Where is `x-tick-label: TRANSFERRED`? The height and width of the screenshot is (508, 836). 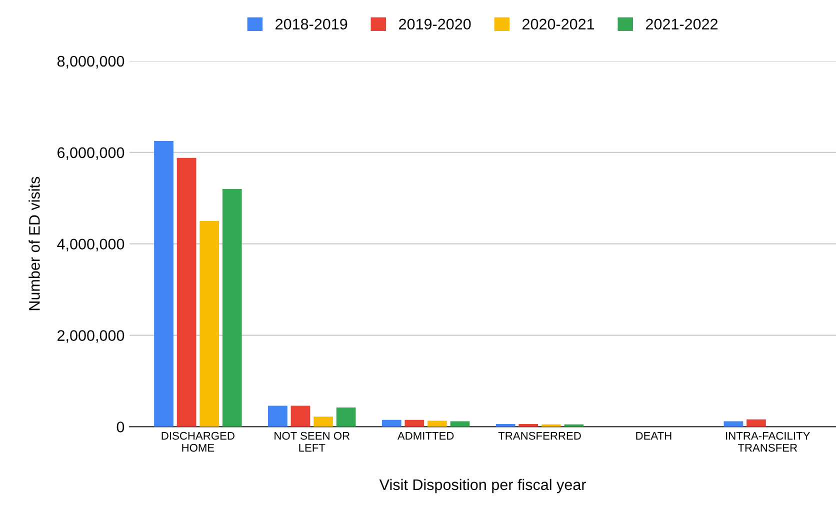 x-tick-label: TRANSFERRED is located at coordinates (539, 436).